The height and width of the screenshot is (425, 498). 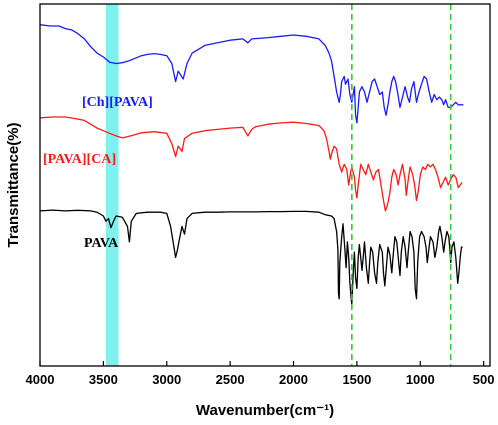 I want to click on series-label-ch-pava: [Ch][PAVA], so click(x=117, y=102).